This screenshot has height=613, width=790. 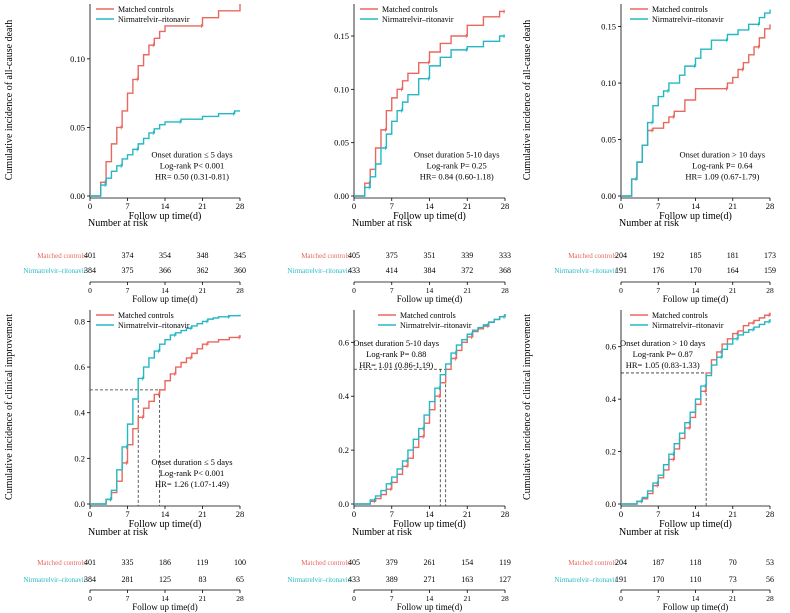 I want to click on y-axis-title: Cumulative incidence of all-cause death, so click(x=9, y=100).